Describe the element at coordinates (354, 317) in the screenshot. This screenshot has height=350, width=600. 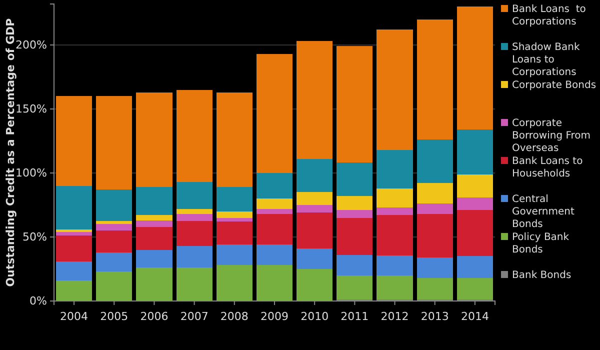
I see `x-tick-label: 2011` at that location.